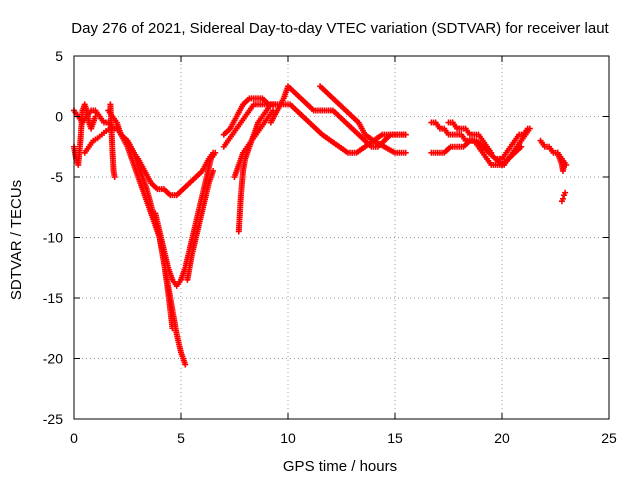 The width and height of the screenshot is (640, 480). I want to click on y-tick-label: -25, so click(53, 419).